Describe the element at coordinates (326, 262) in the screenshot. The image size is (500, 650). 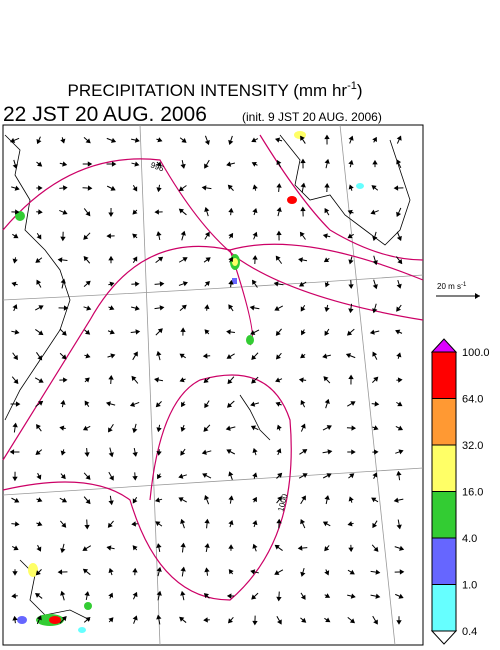
I see `isobar` at that location.